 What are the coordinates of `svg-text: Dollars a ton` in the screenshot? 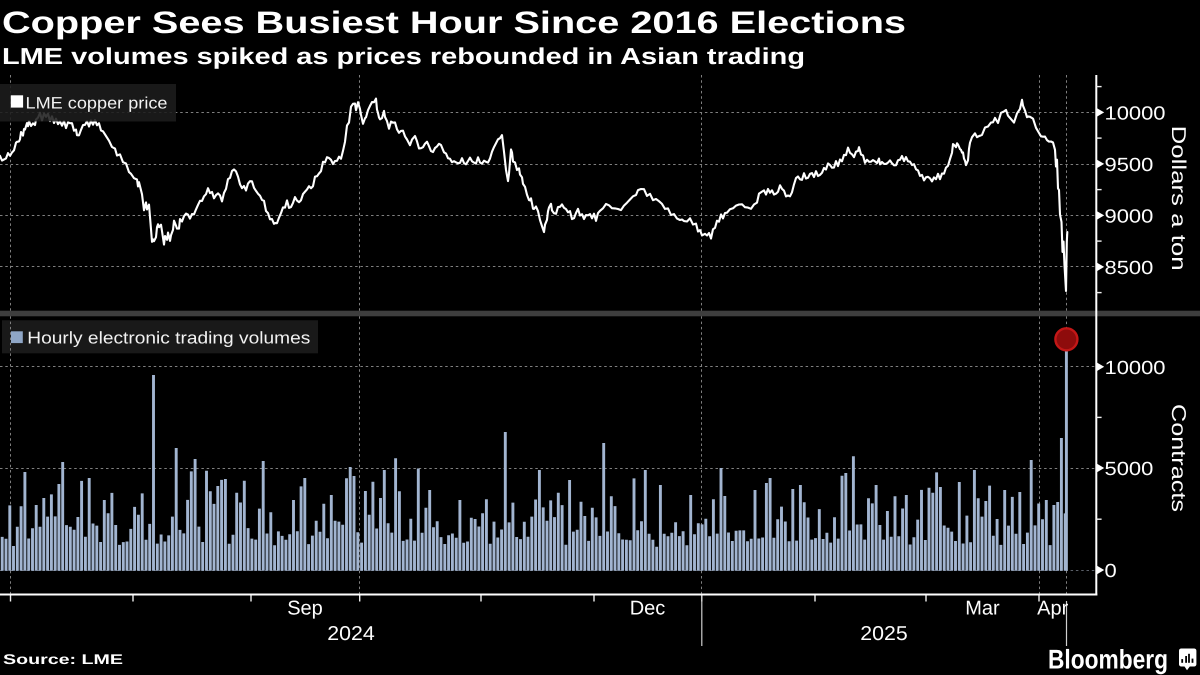 It's located at (1178, 198).